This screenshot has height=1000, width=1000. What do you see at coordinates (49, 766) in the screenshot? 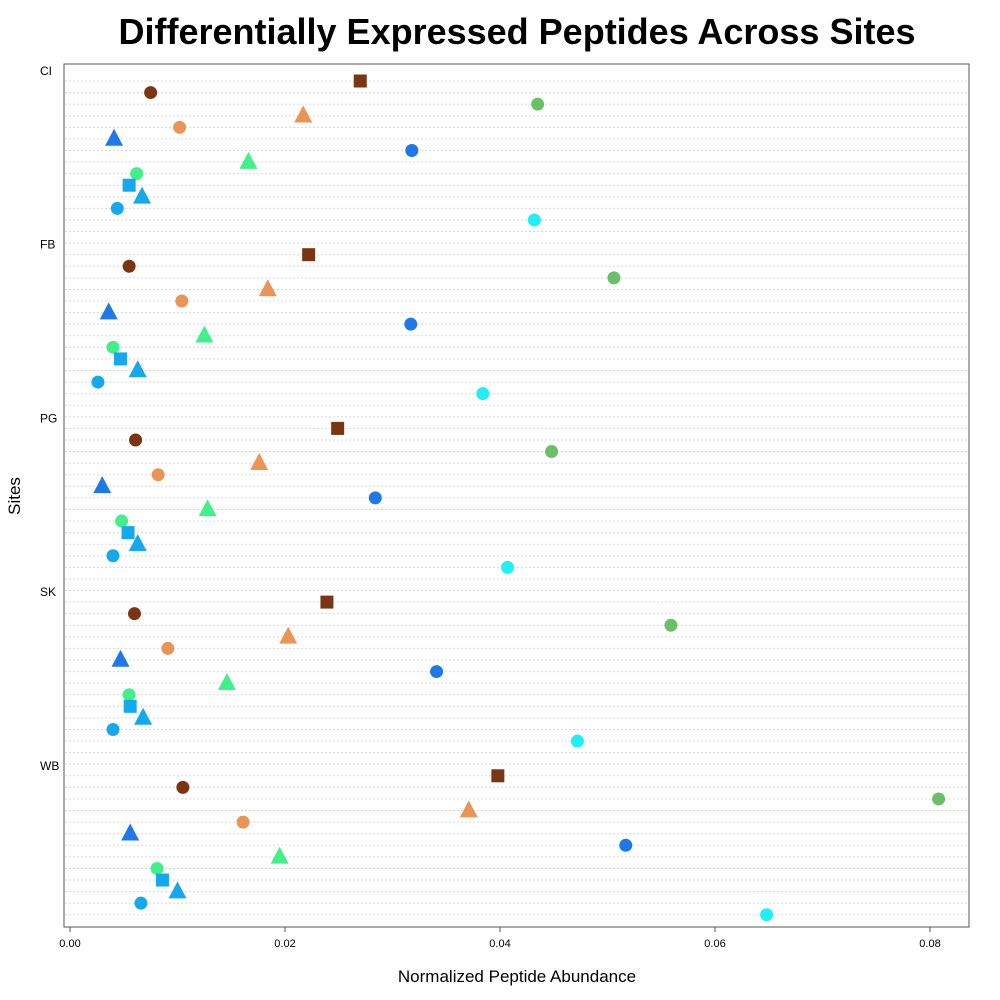
I see `site-label-wb: WB` at bounding box center [49, 766].